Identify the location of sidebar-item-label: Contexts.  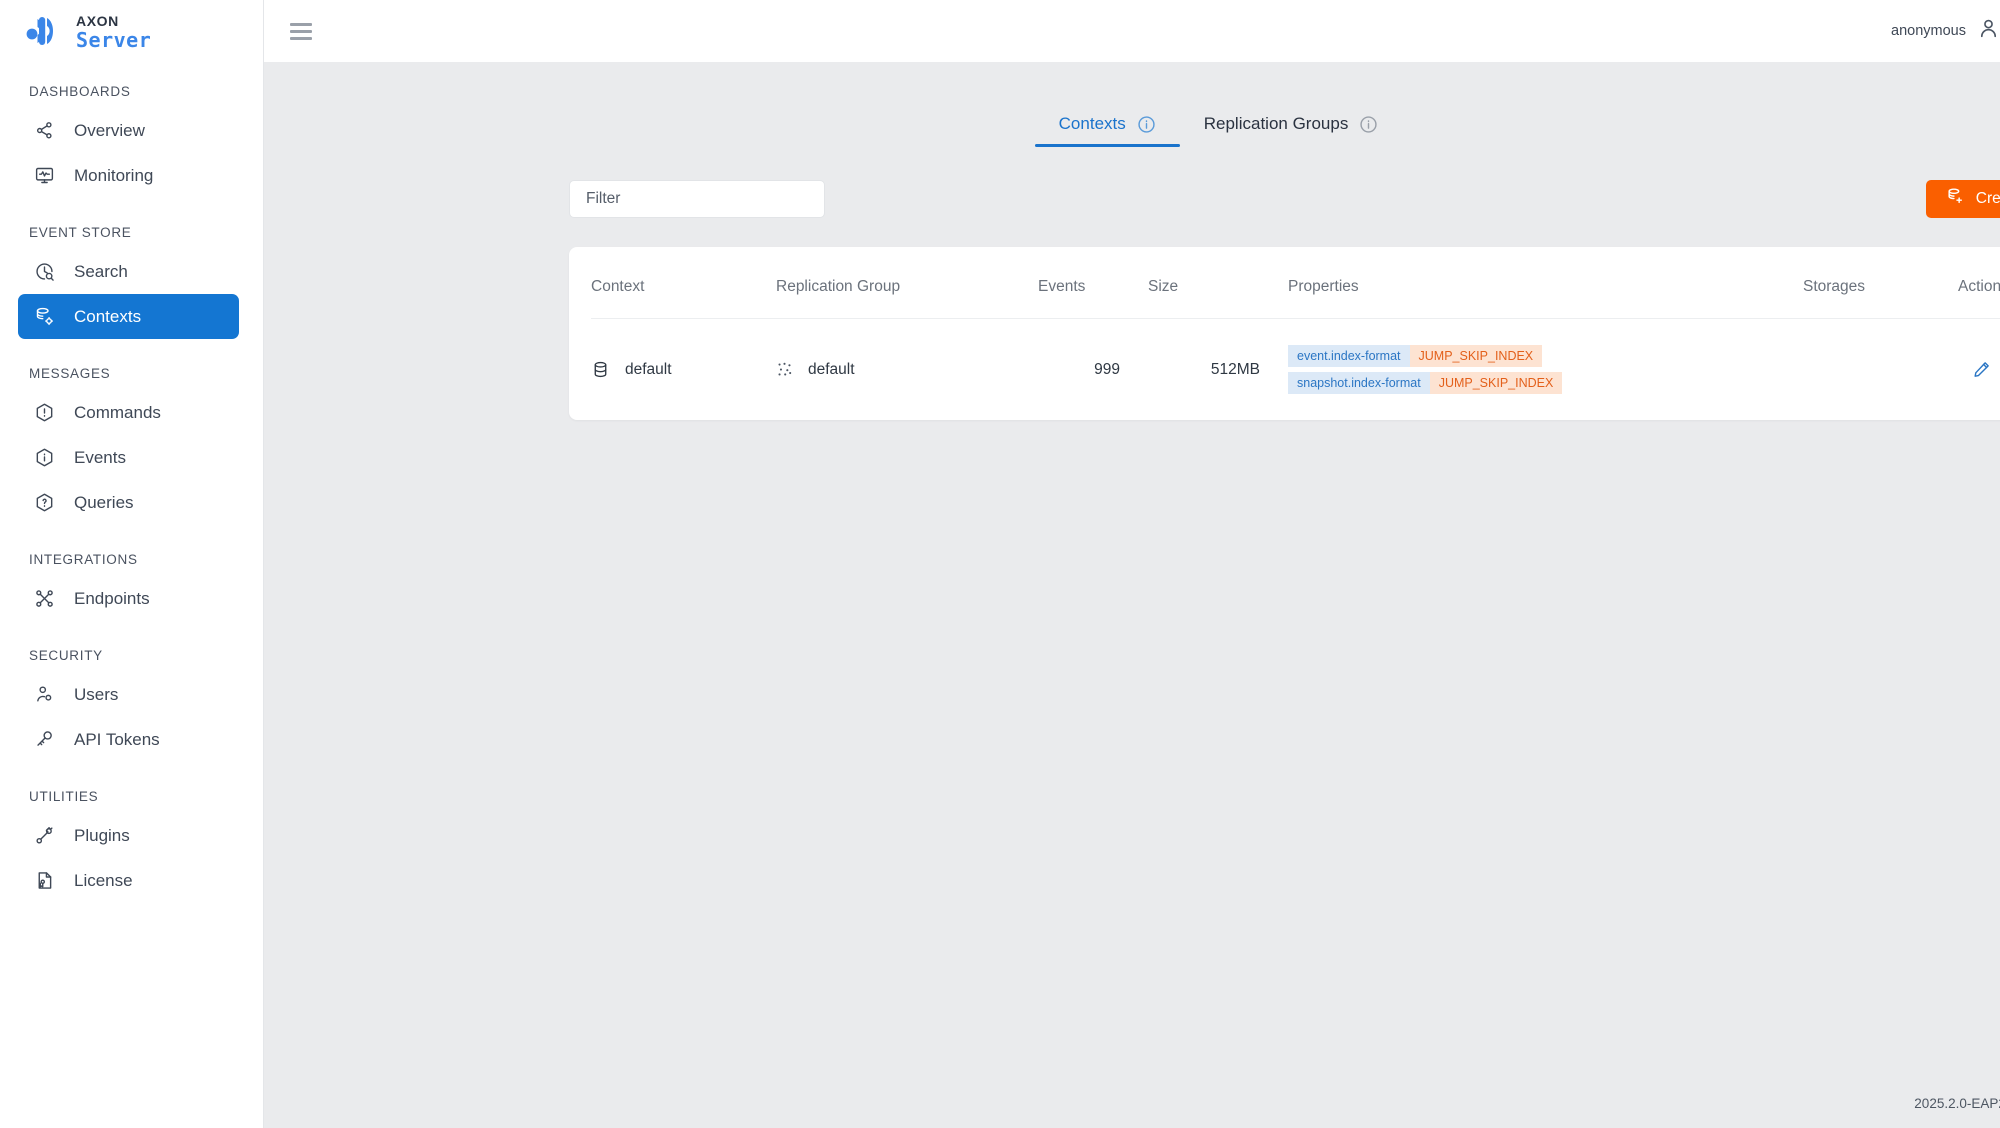
(108, 316).